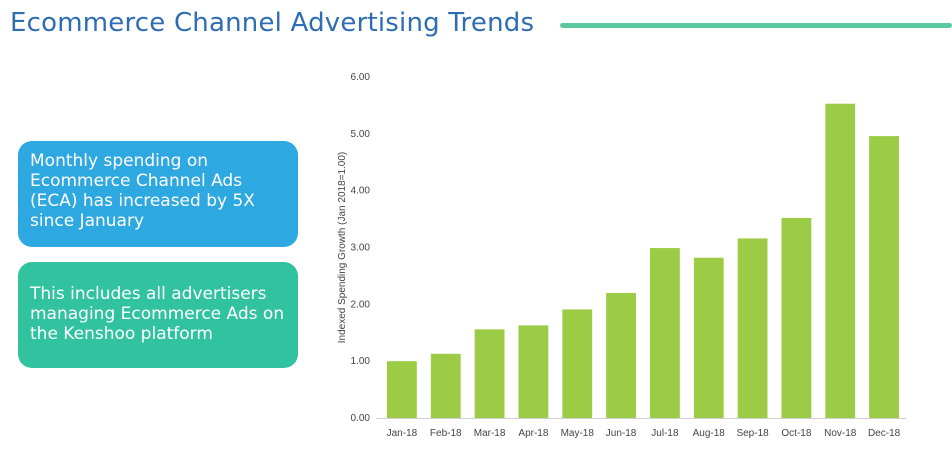  I want to click on x-tick-label: Jan-18, so click(402, 433).